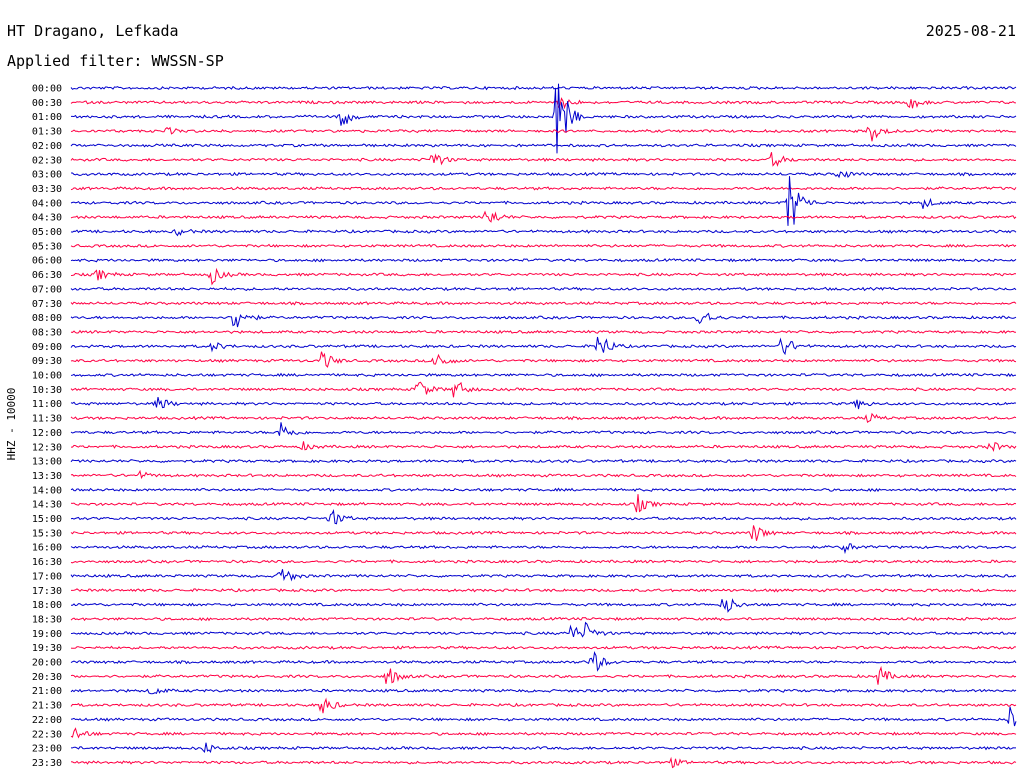 The height and width of the screenshot is (780, 1024). I want to click on date-label: 2025-08-21, so click(971, 31).